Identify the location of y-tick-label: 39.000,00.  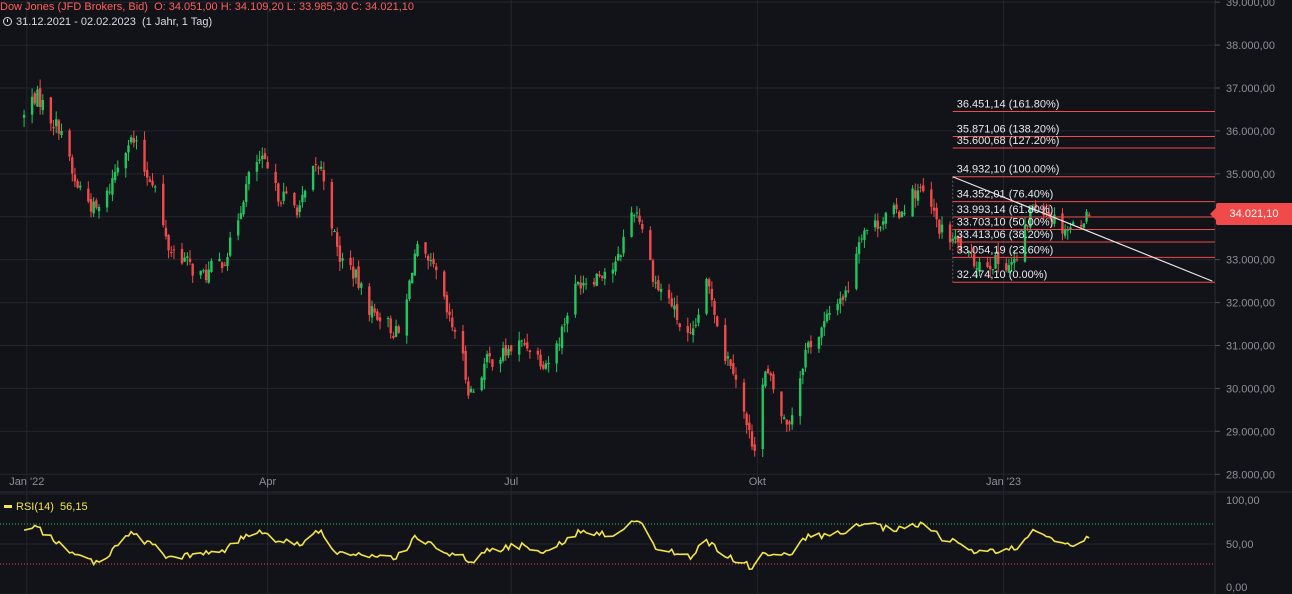
(1250, 4).